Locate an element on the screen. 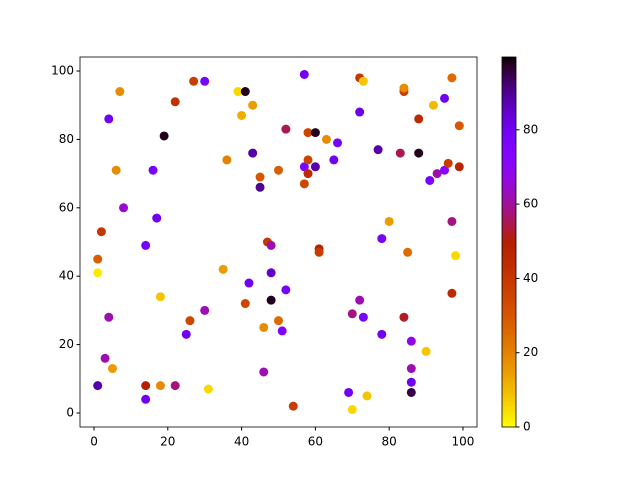 This screenshot has width=640, height=480. y-tick-label: 40 is located at coordinates (66, 276).